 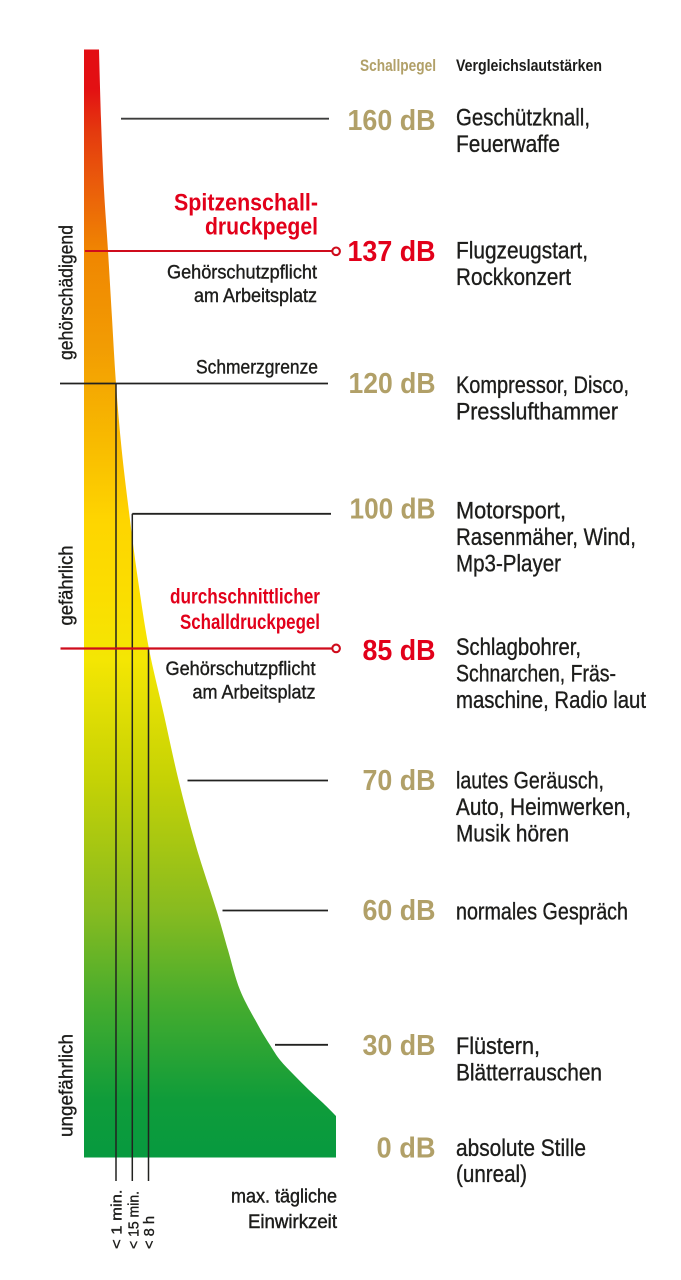 I want to click on svg-text: 160 dB, so click(x=392, y=121).